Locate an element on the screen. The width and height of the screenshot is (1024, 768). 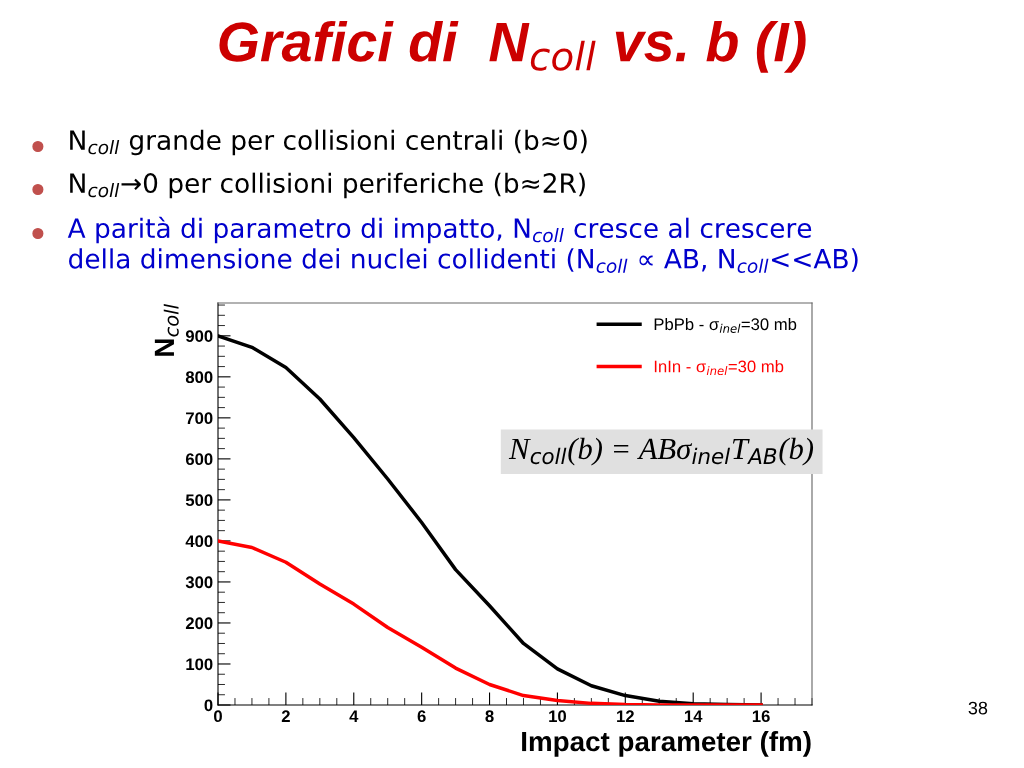
y-tick-label: 0 is located at coordinates (208, 705).